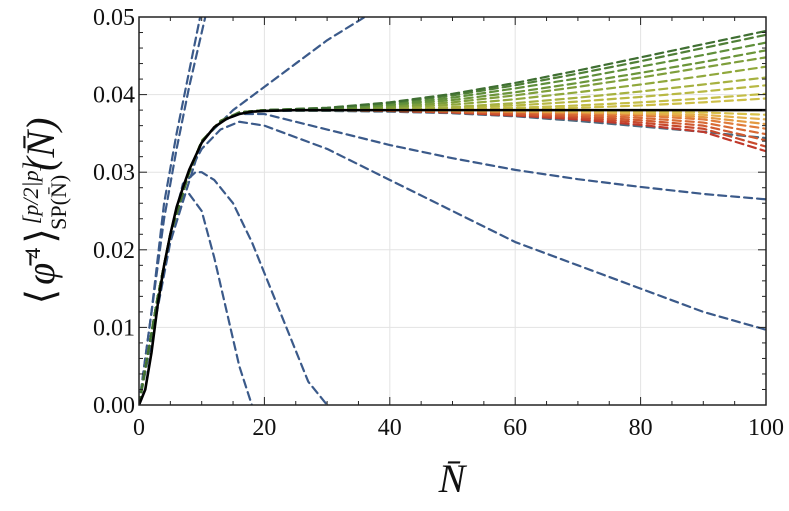  Describe the element at coordinates (114, 173) in the screenshot. I see `y-tick-label: 0.03` at that location.